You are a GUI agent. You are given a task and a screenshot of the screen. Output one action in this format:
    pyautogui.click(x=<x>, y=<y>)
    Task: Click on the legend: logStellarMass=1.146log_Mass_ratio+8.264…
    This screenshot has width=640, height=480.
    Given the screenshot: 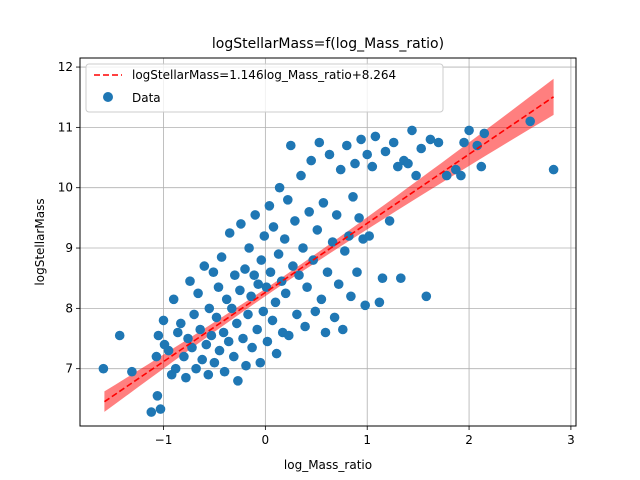 What is the action you would take?
    pyautogui.click(x=264, y=88)
    